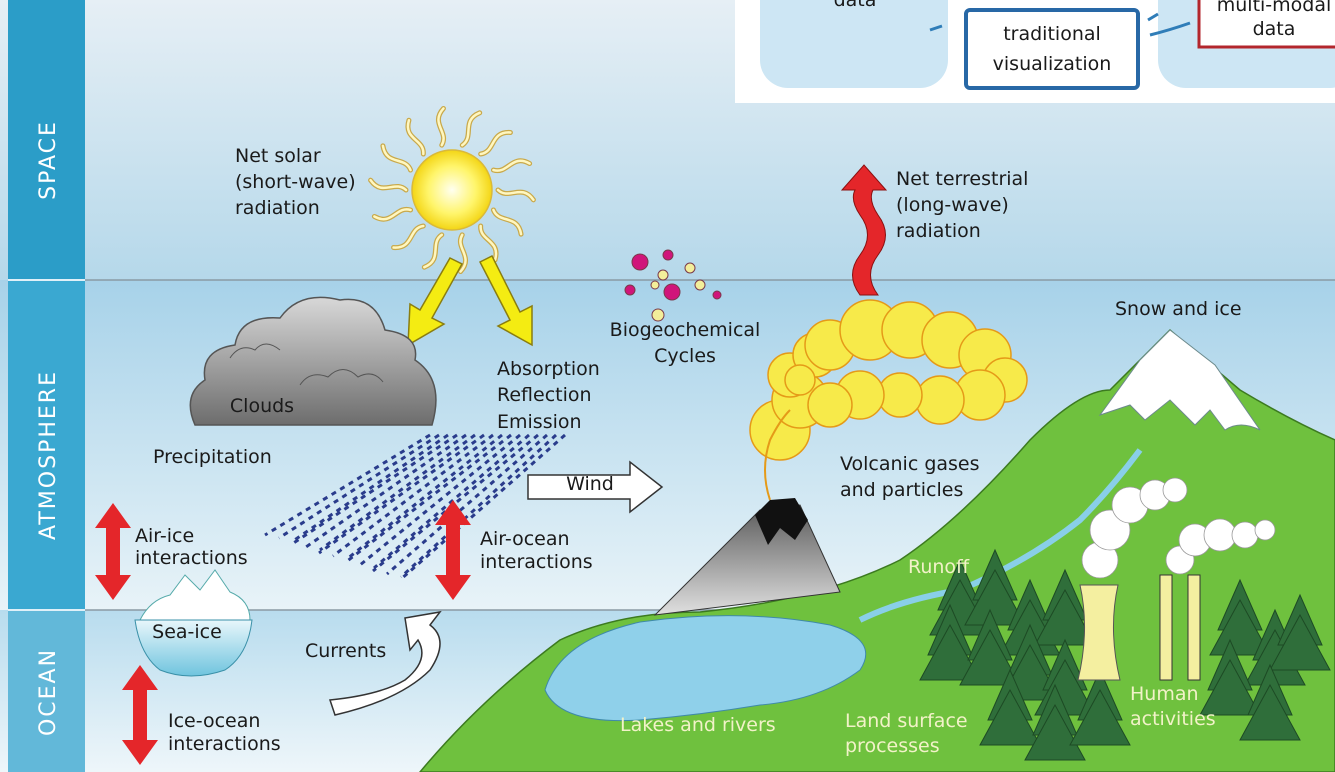 The width and height of the screenshot is (1335, 772). Describe the element at coordinates (48, 160) in the screenshot. I see `band-label: SPACE` at that location.